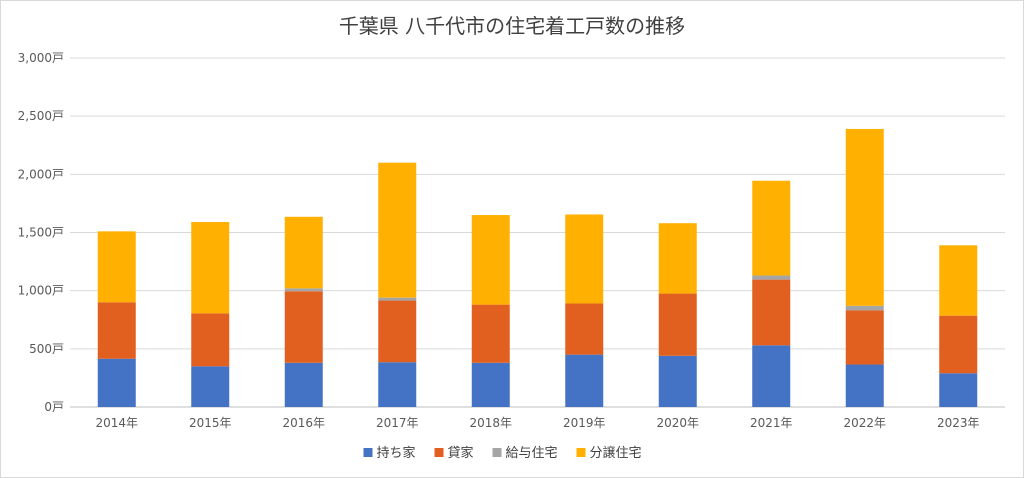  Describe the element at coordinates (461, 453) in the screenshot. I see `legend-label: 貸家` at that location.